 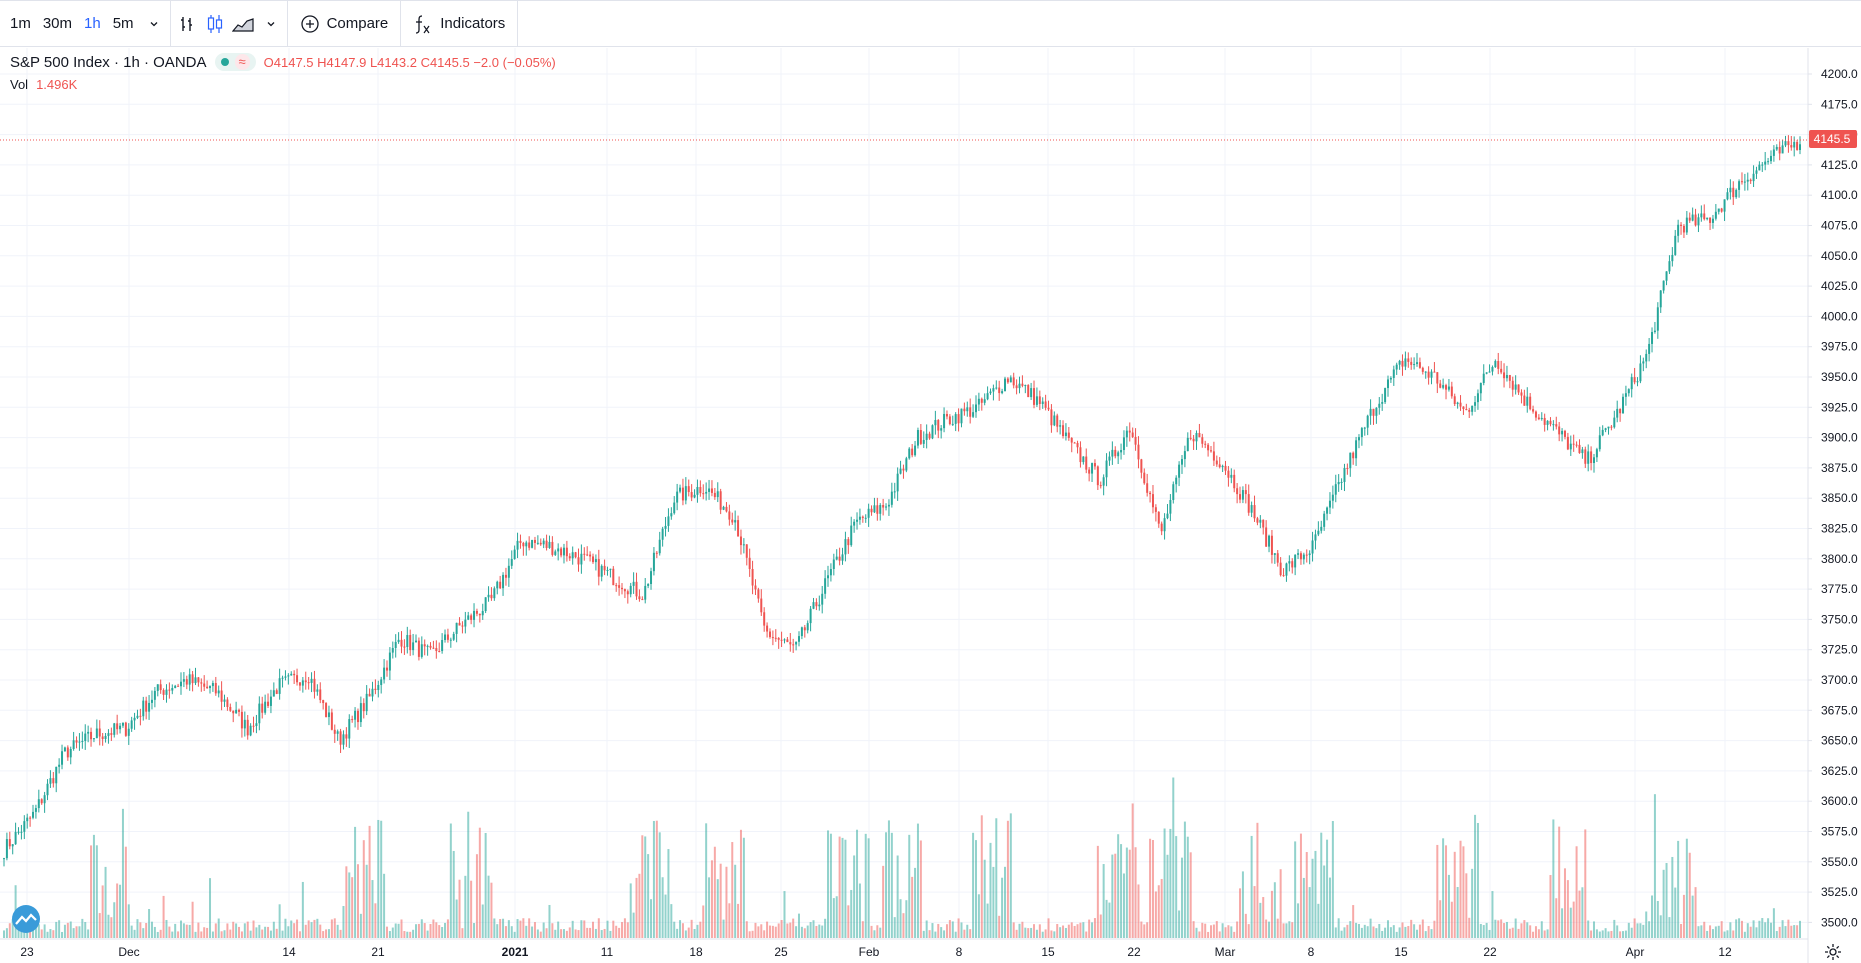 I want to click on candlestick-icon, so click(x=215, y=23).